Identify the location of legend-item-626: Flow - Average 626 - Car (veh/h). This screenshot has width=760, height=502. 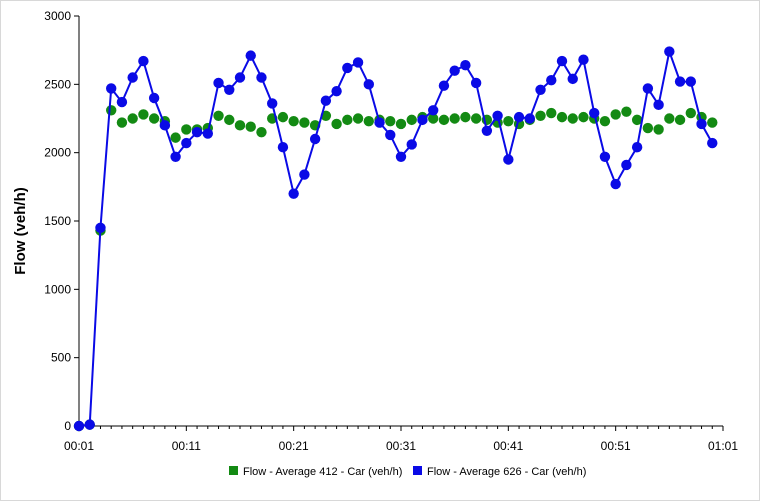
(499, 472).